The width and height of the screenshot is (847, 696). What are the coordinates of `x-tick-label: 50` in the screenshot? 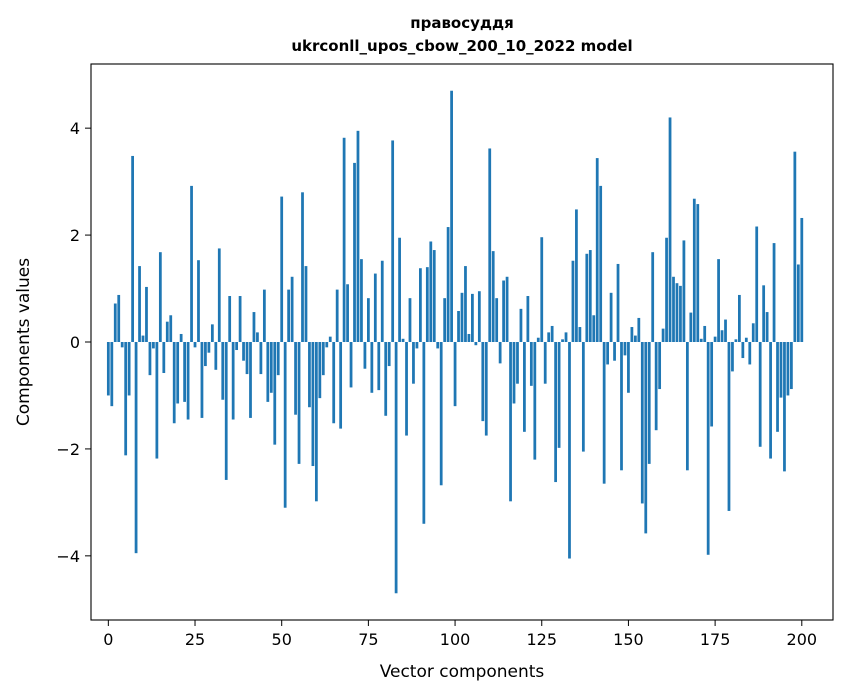 It's located at (282, 639).